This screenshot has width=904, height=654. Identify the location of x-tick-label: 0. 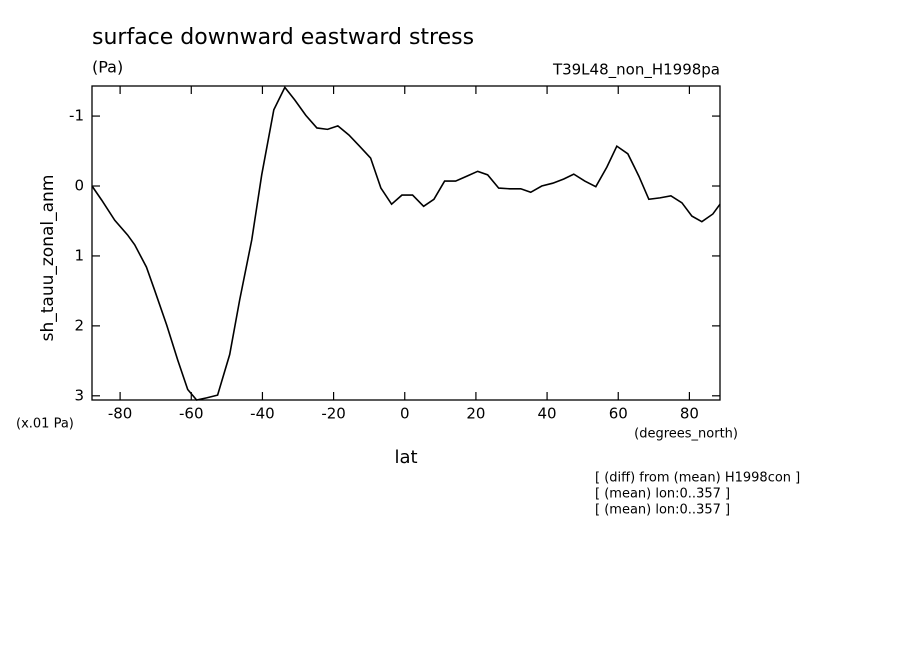
(405, 414).